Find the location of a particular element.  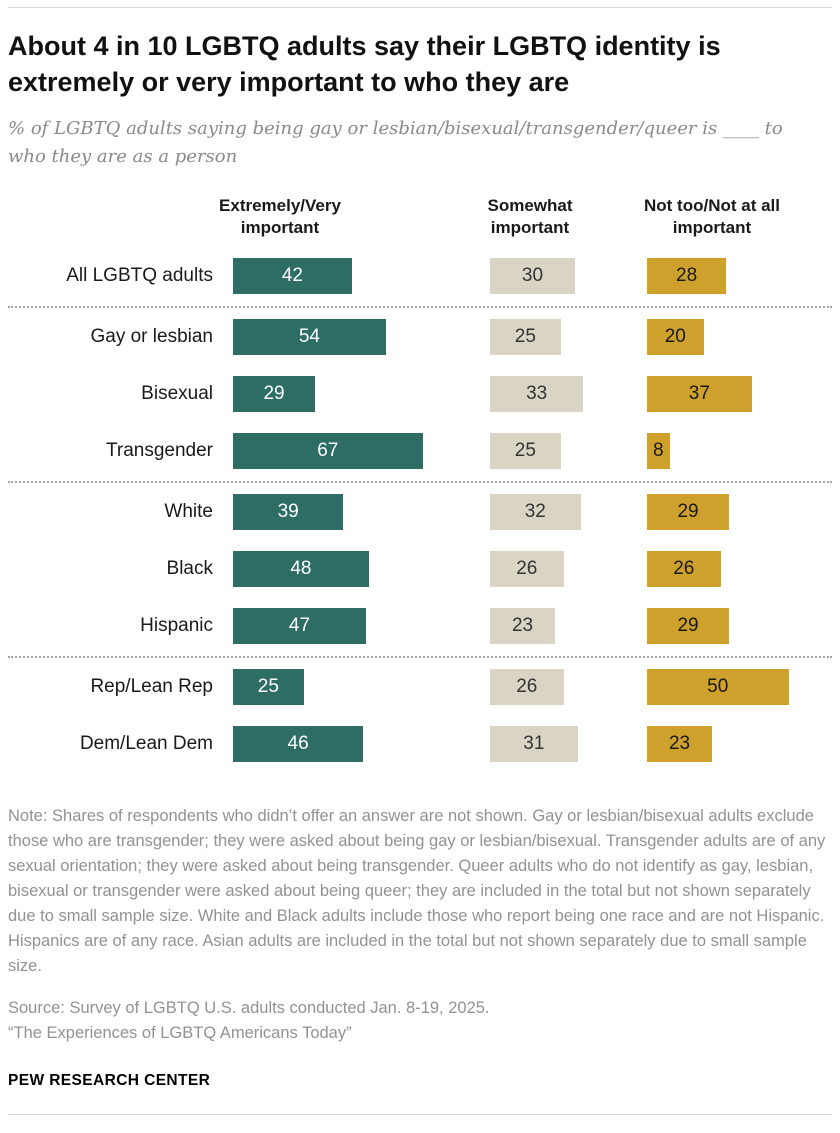

row-label: White is located at coordinates (188, 512).